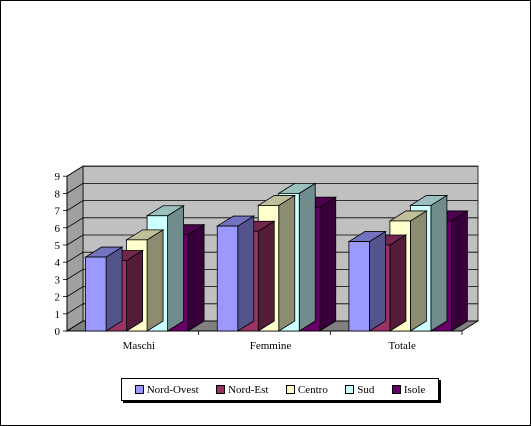 The image size is (531, 426). I want to click on legend: Nord-Ovest Nord-Est Centro Sud Isole, so click(280, 389).